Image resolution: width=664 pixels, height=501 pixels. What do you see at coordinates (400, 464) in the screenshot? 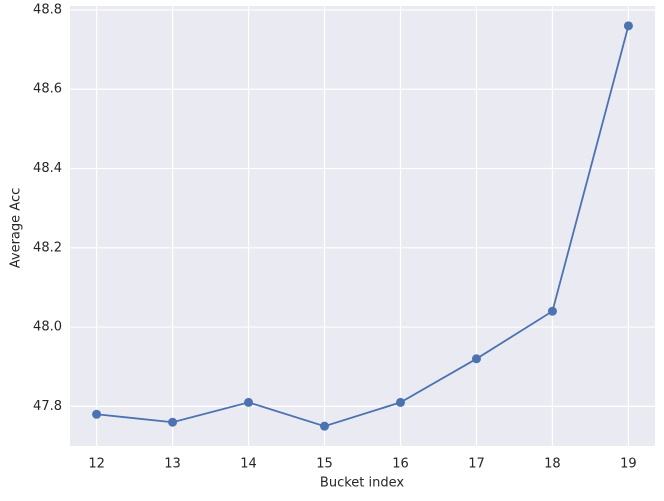
I see `x-tick-label: 16` at bounding box center [400, 464].